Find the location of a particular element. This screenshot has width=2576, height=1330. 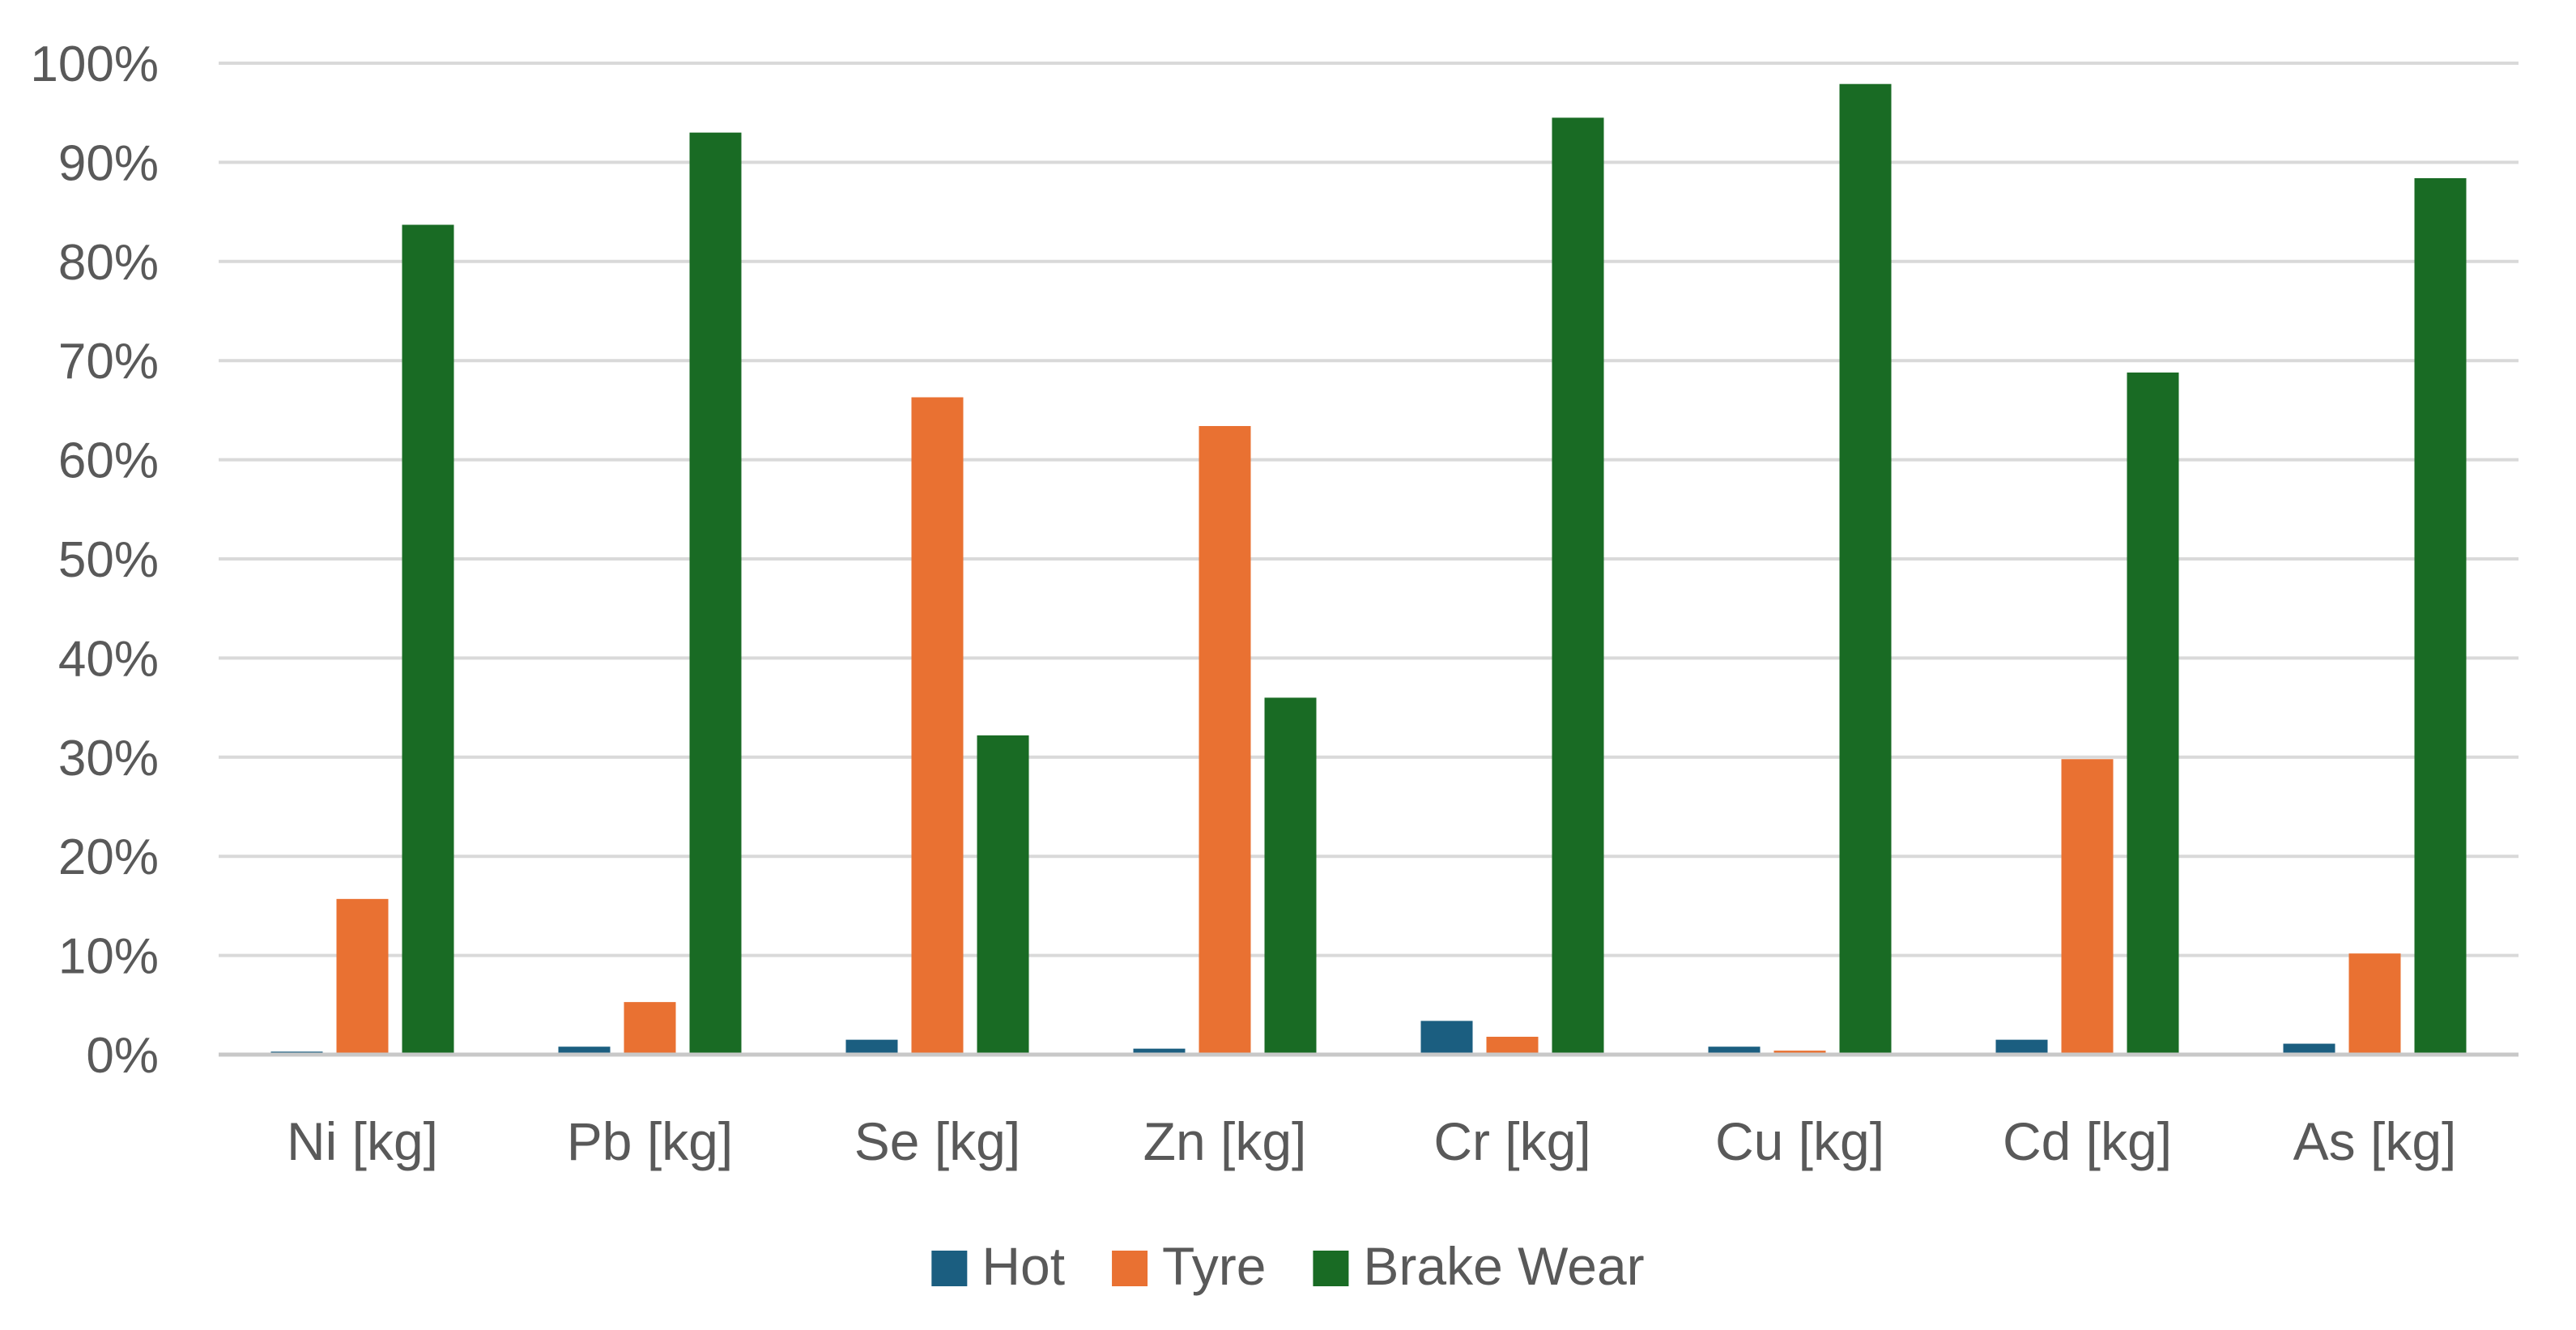

legend-label: Hot is located at coordinates (1023, 1266).